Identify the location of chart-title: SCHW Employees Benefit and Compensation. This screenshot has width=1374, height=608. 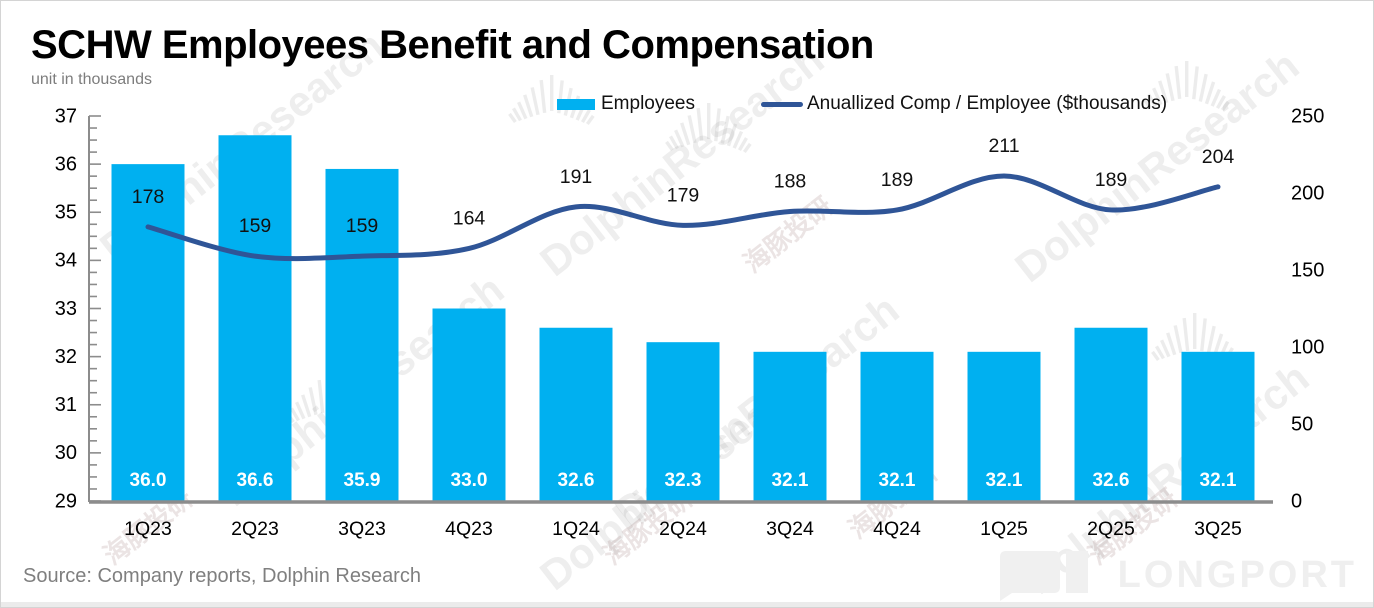
(452, 45).